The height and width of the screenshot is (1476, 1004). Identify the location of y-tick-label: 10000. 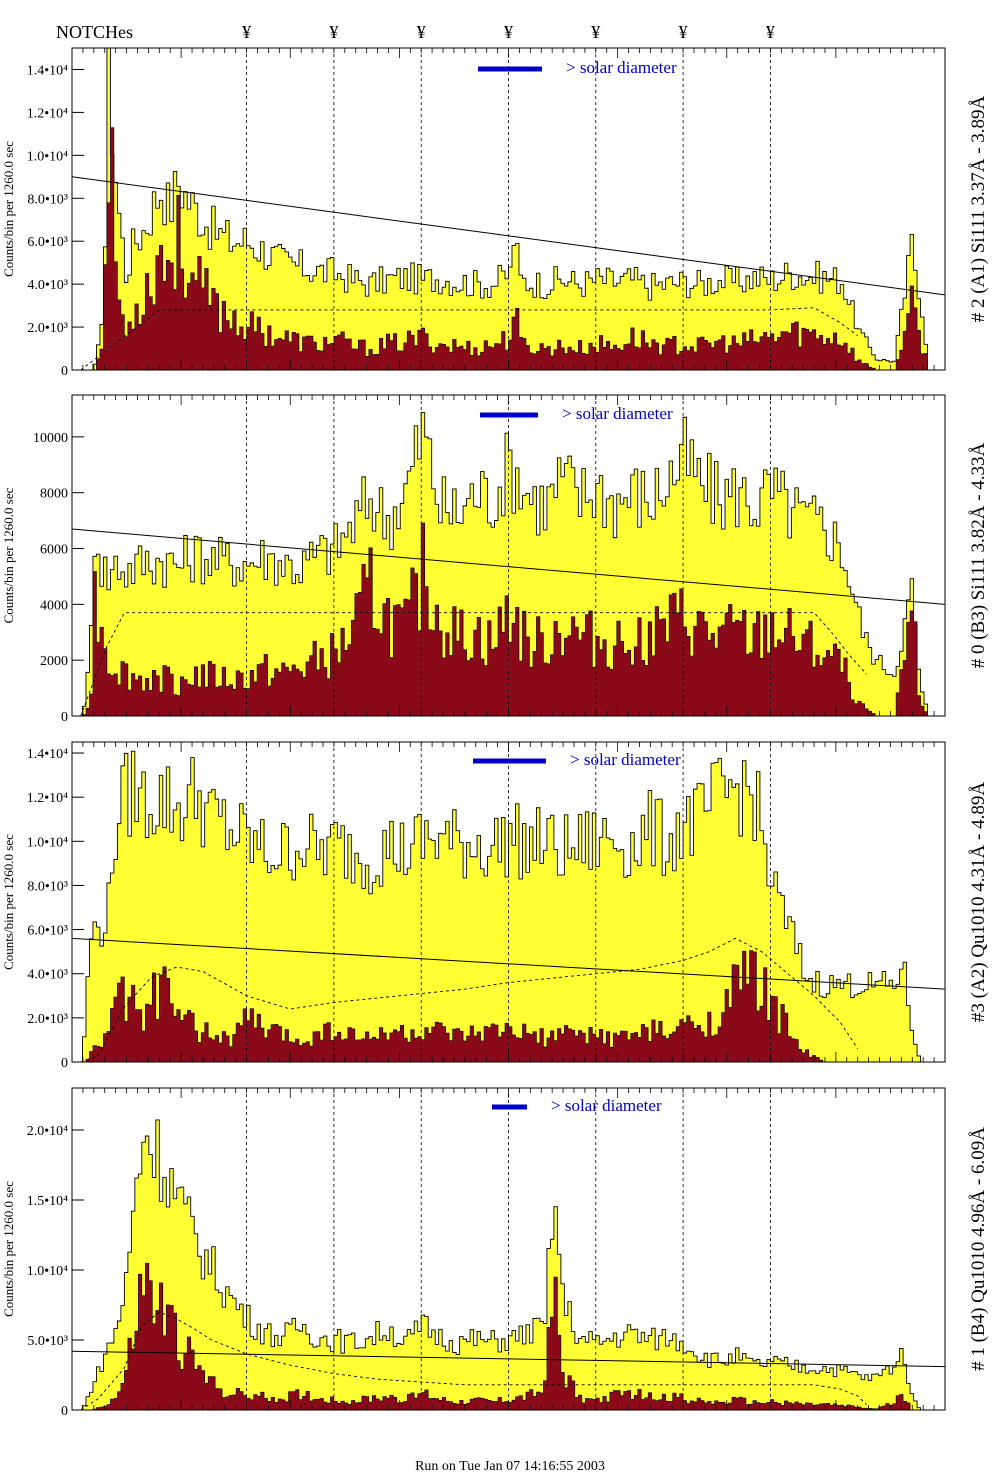
(50, 438).